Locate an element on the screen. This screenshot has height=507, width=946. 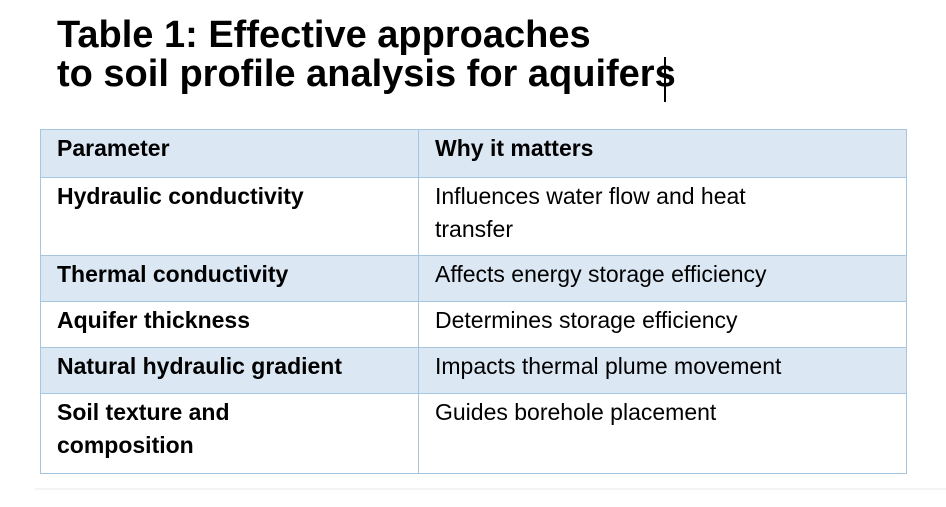
param-cell: Natural hydraulic gradient is located at coordinates (229, 370).